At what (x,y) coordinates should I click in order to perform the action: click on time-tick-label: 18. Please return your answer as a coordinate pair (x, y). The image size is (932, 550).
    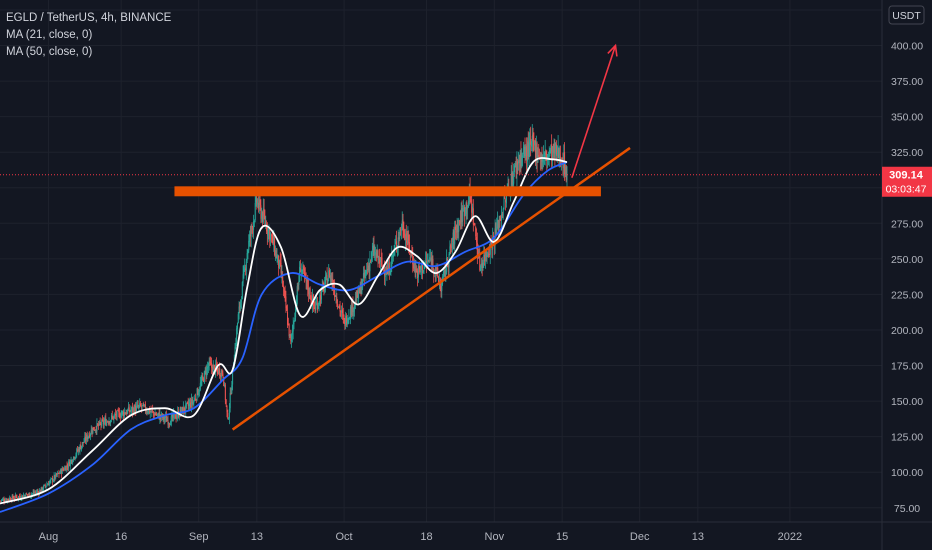
    Looking at the image, I should click on (426, 537).